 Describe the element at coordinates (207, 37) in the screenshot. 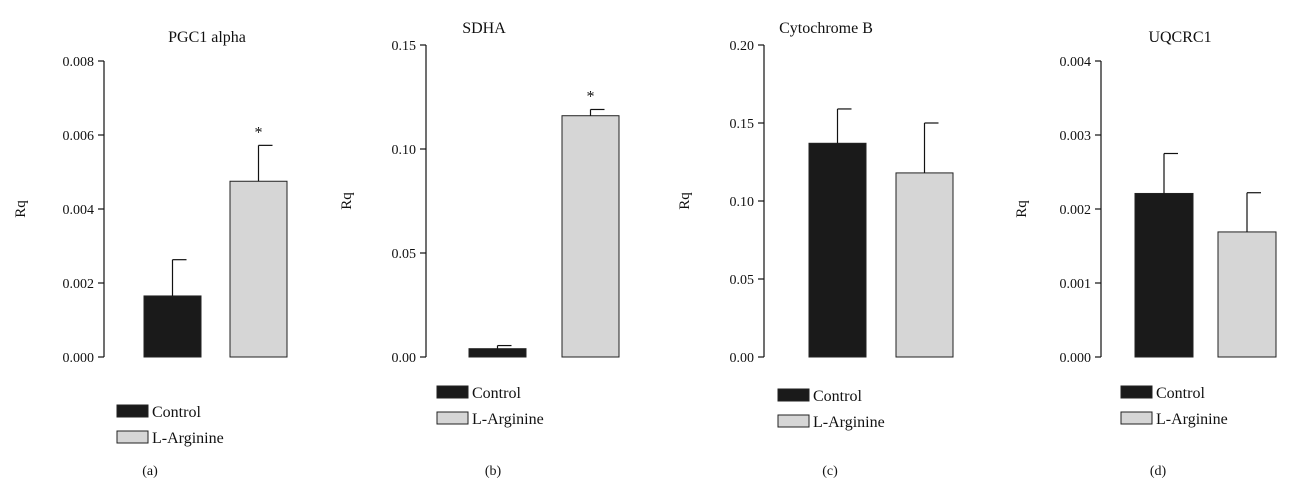

I see `chart-title: PGC1 alpha` at that location.